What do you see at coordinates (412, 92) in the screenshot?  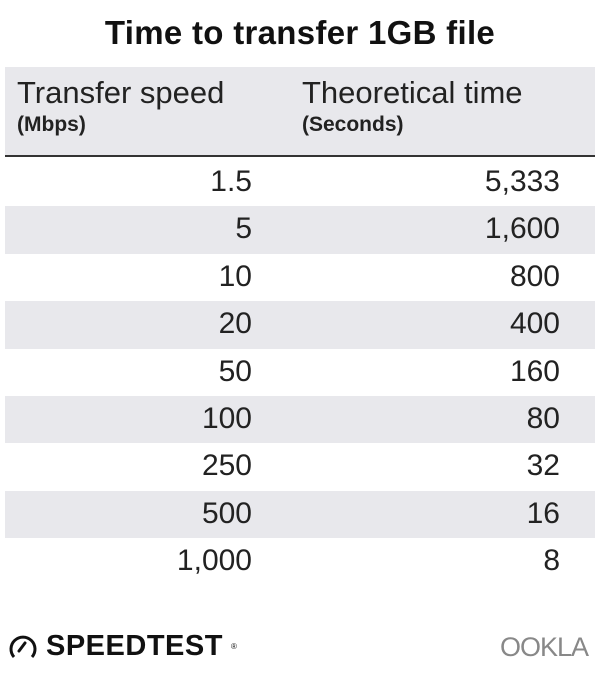 I see `column-label: Theoretical time` at bounding box center [412, 92].